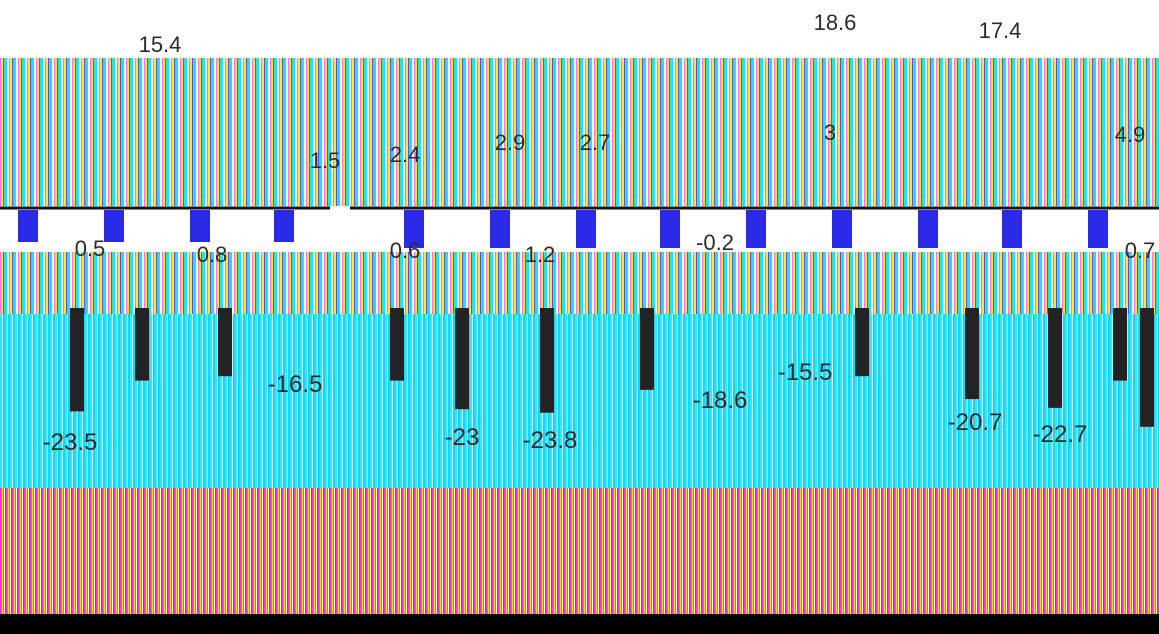 The height and width of the screenshot is (634, 1159). I want to click on row3-data-label: 0.7, so click(1140, 250).